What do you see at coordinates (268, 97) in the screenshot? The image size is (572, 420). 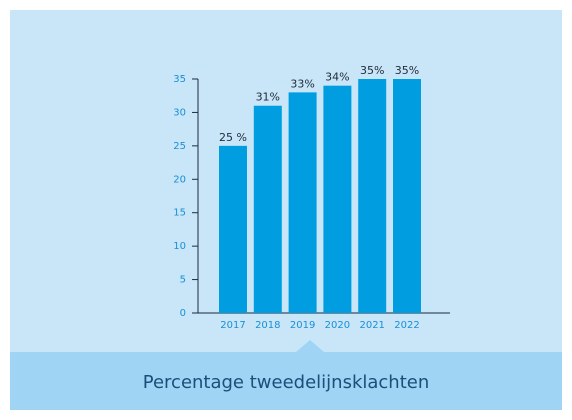 I see `value-label: 31%` at bounding box center [268, 97].